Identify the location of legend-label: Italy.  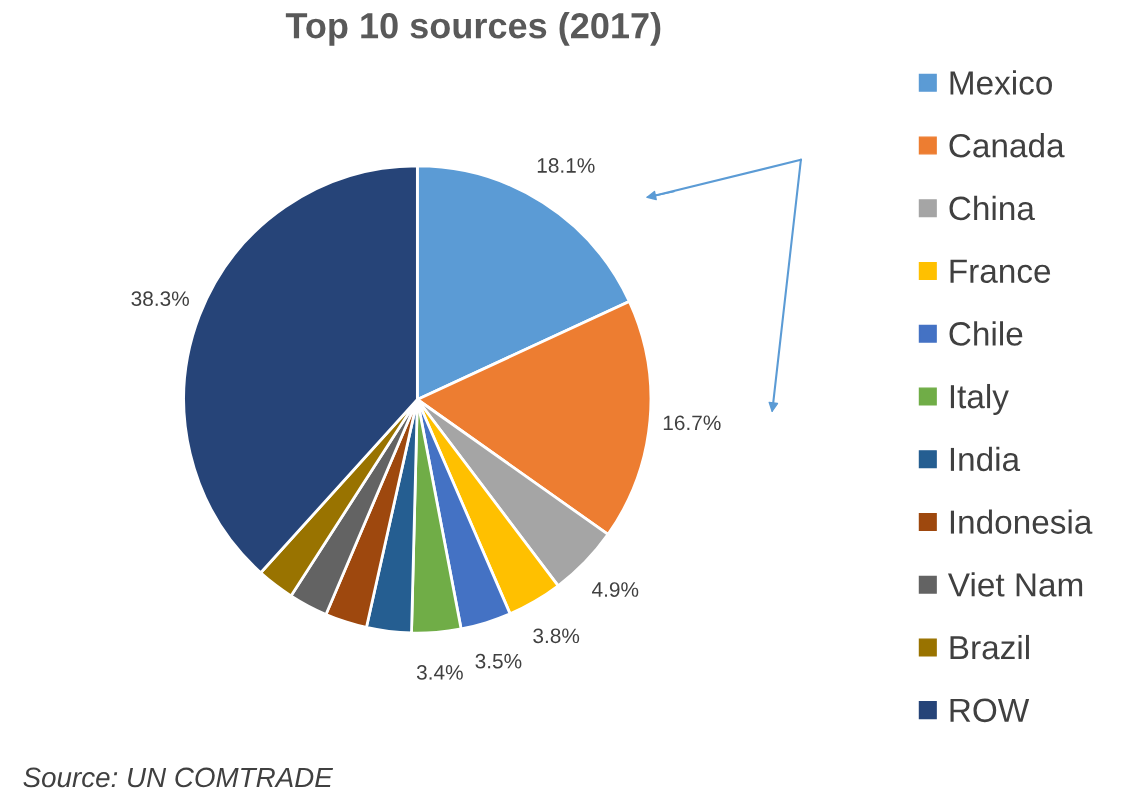
(979, 399).